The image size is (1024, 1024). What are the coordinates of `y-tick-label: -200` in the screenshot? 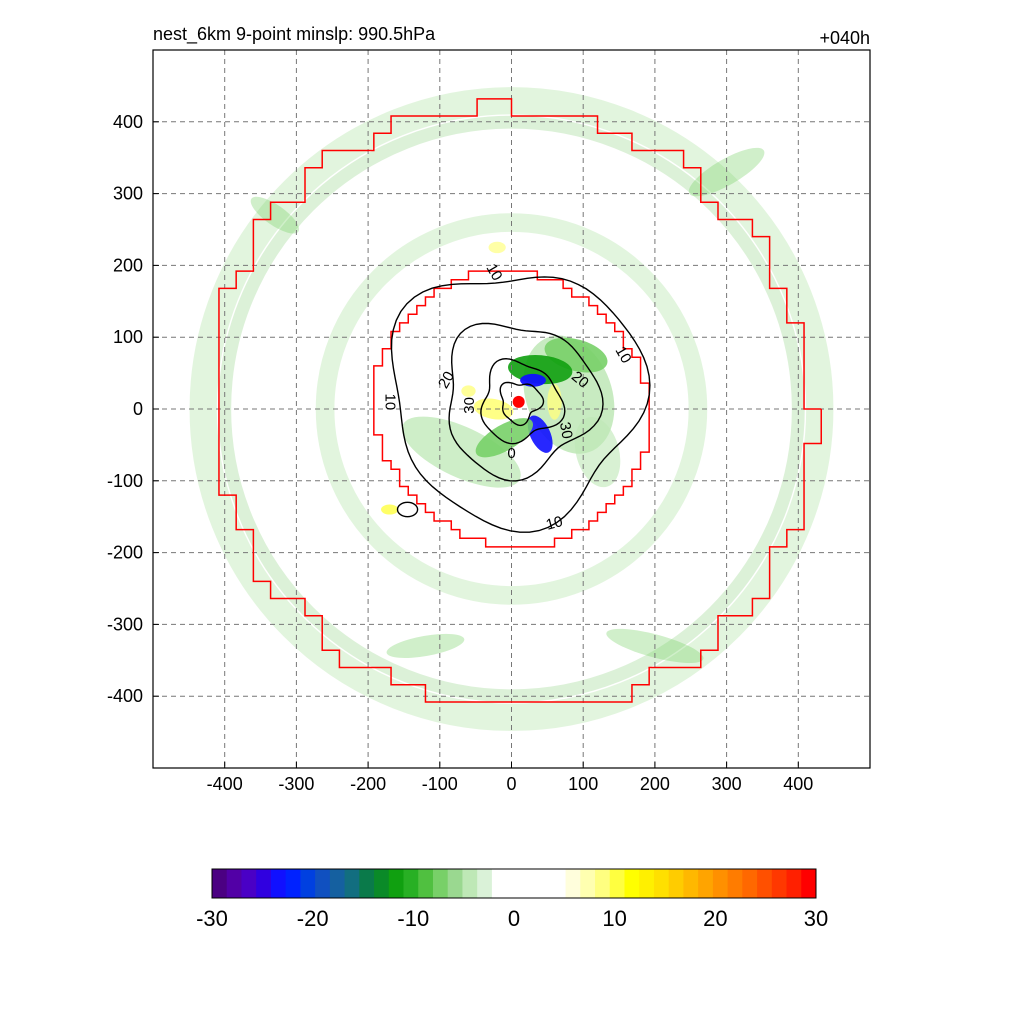 It's located at (125, 553).